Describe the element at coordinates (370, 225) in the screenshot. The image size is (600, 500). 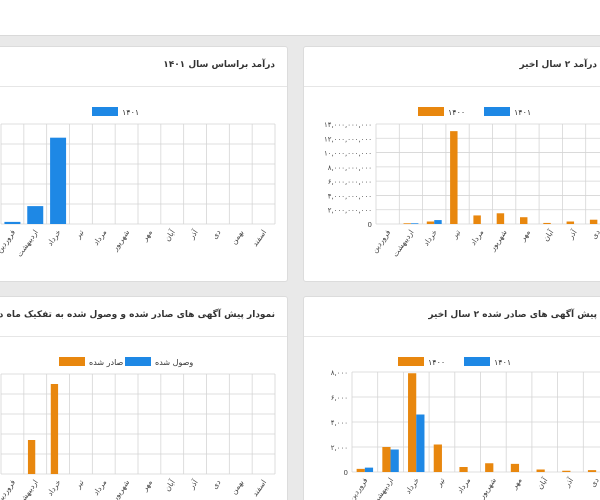
I see `y-tick-label: 0` at that location.